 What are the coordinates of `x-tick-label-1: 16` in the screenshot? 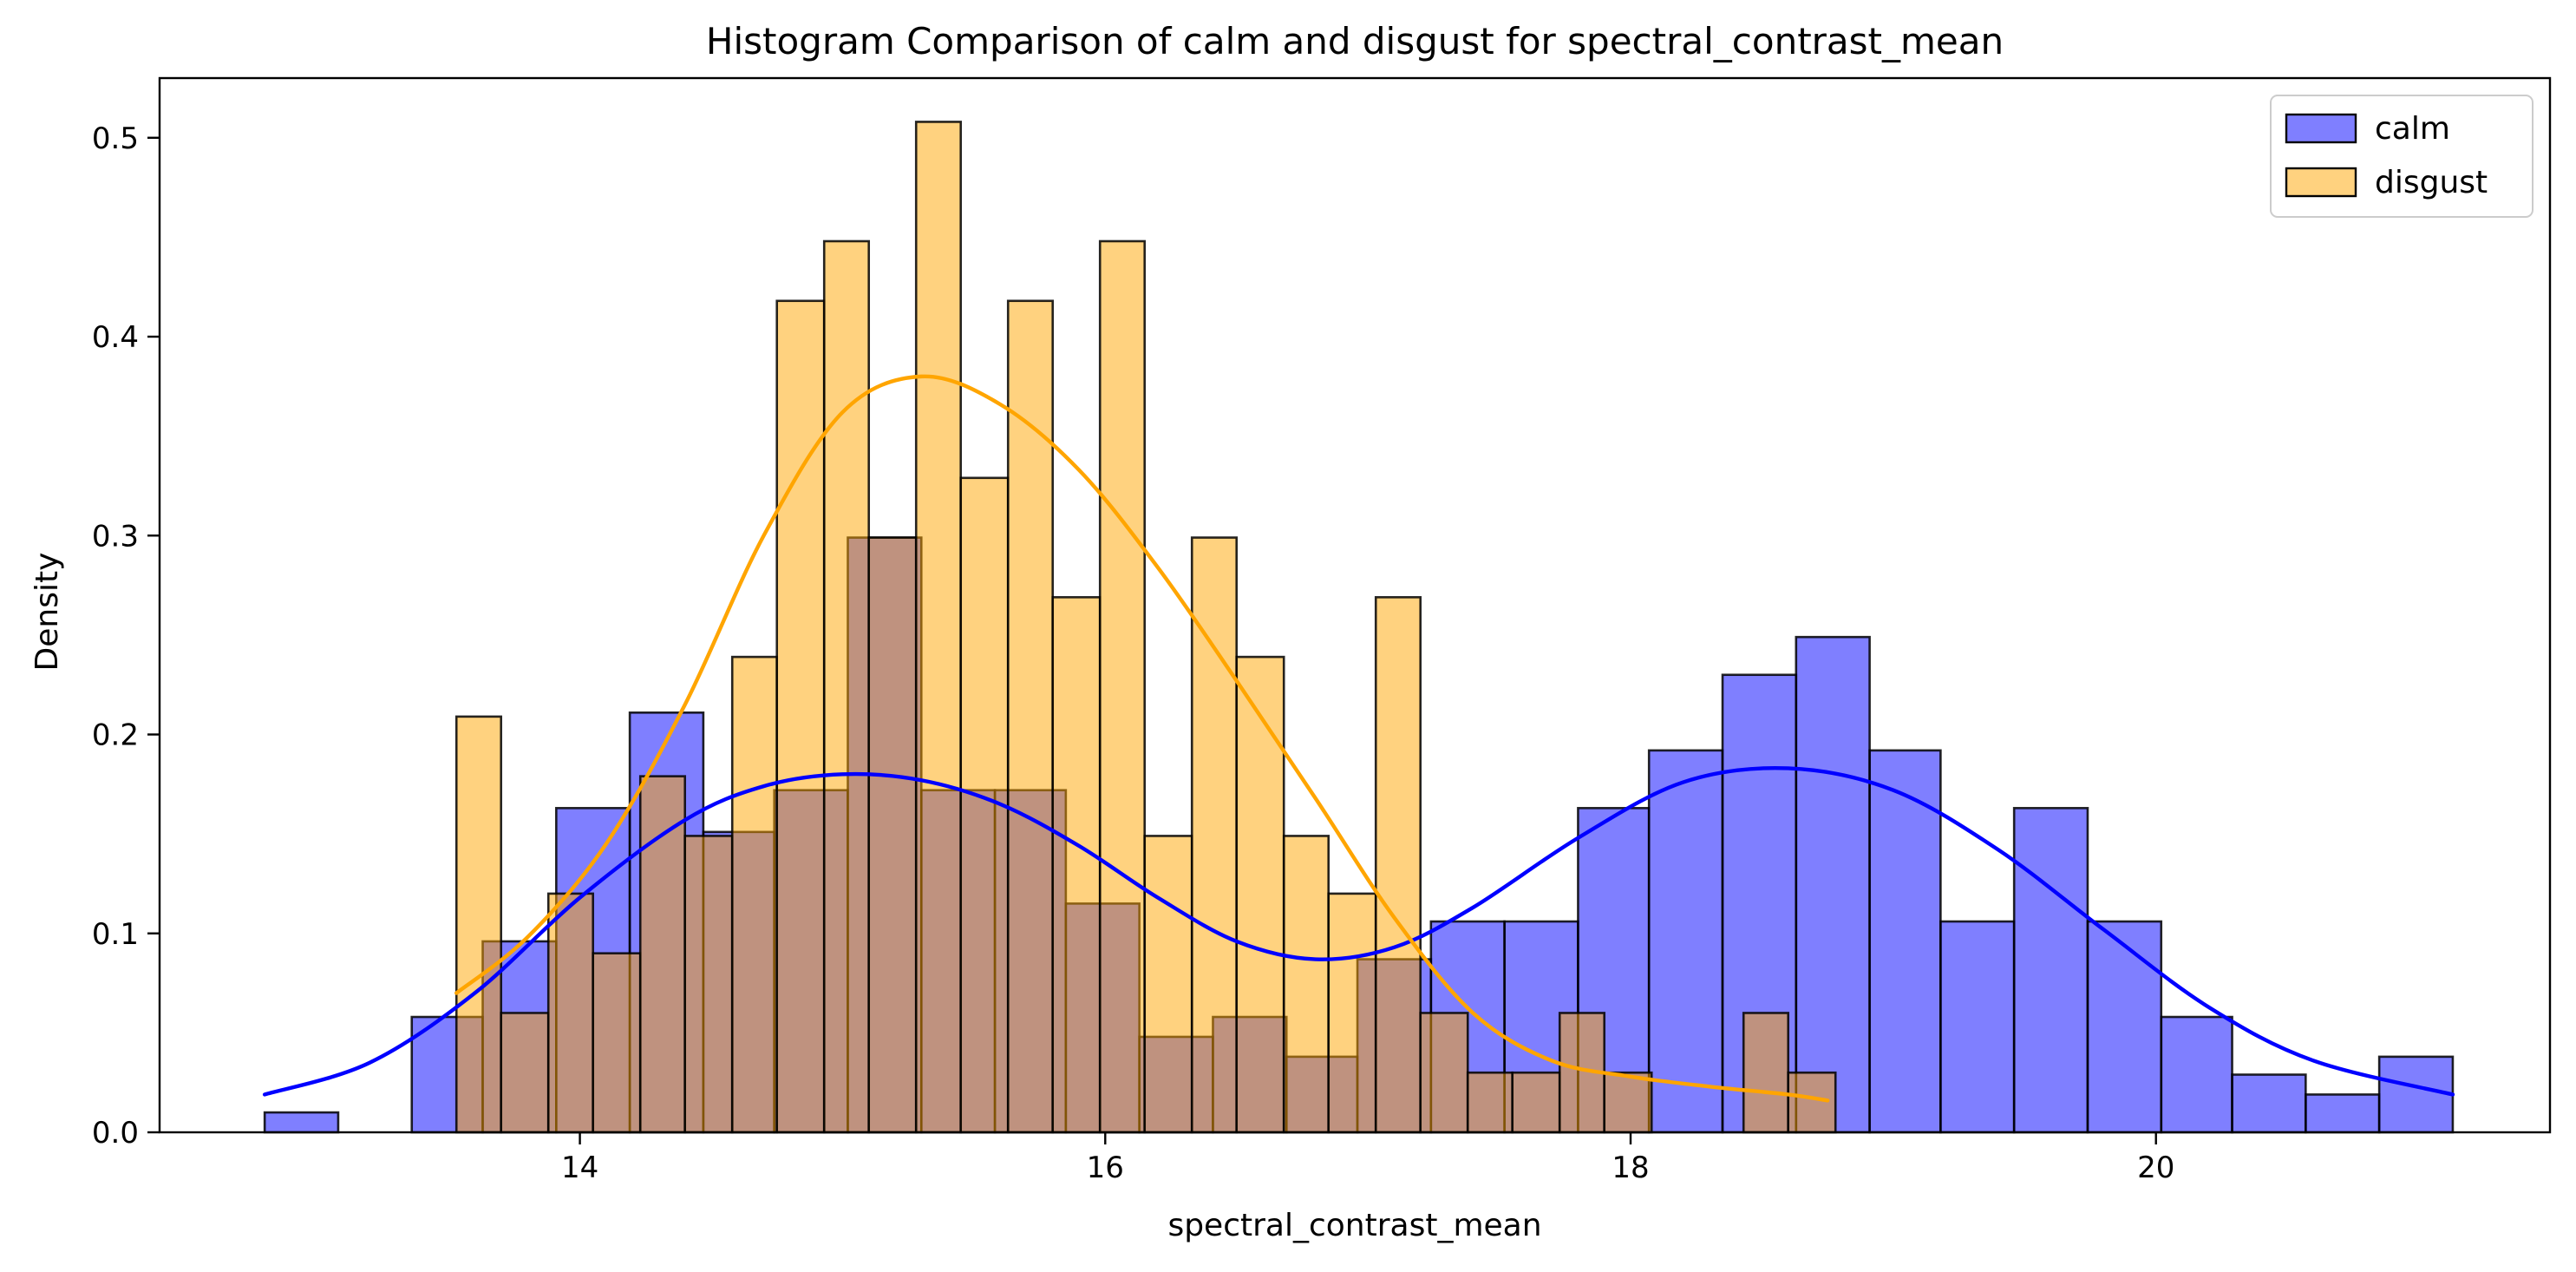 It's located at (1105, 1168).